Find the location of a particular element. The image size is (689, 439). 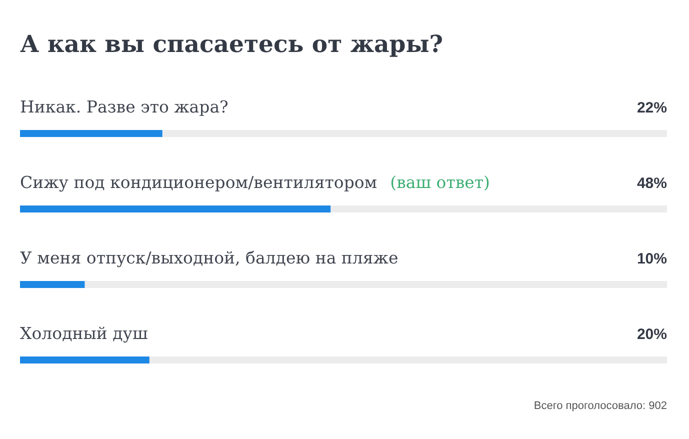

y-tick-label: Никак. Разве это жара? is located at coordinates (124, 107).